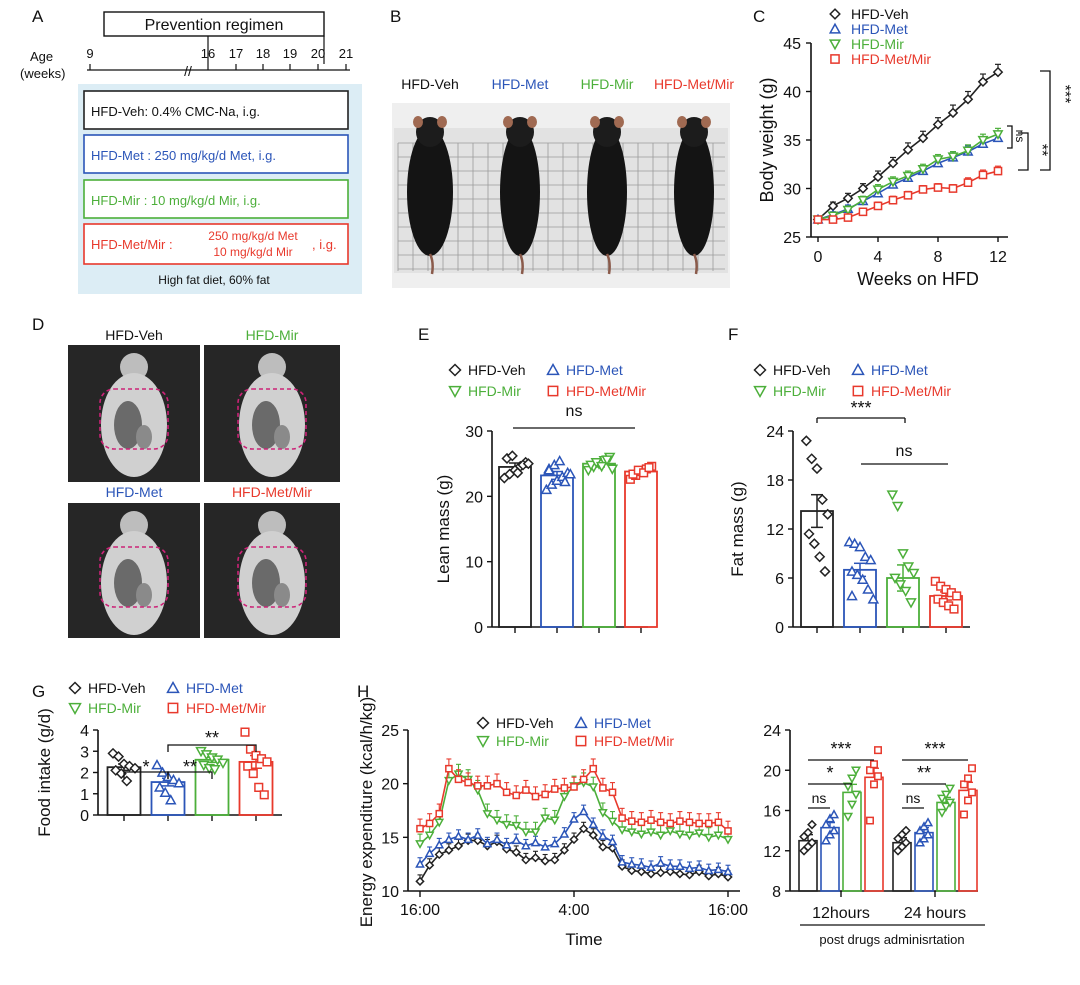  Describe the element at coordinates (134, 335) in the screenshot. I see `mri-label-veh: HFD-Veh` at that location.